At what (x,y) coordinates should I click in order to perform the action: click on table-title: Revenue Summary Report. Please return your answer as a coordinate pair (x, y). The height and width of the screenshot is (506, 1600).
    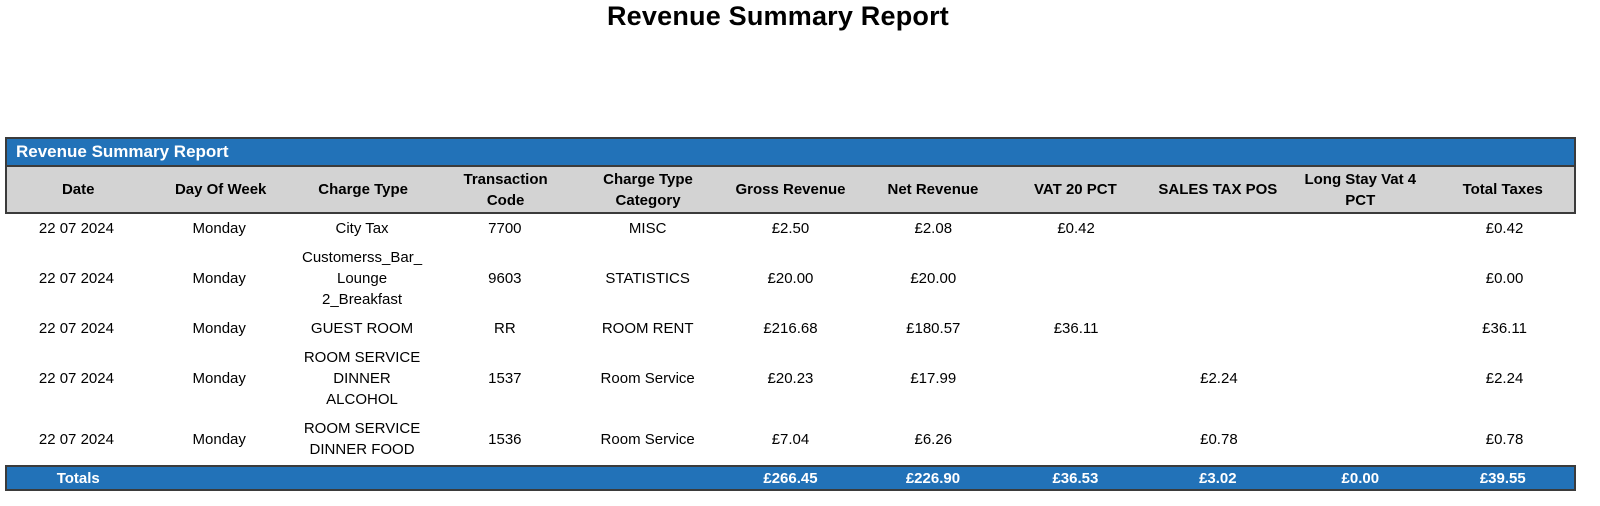
    Looking at the image, I should click on (122, 151).